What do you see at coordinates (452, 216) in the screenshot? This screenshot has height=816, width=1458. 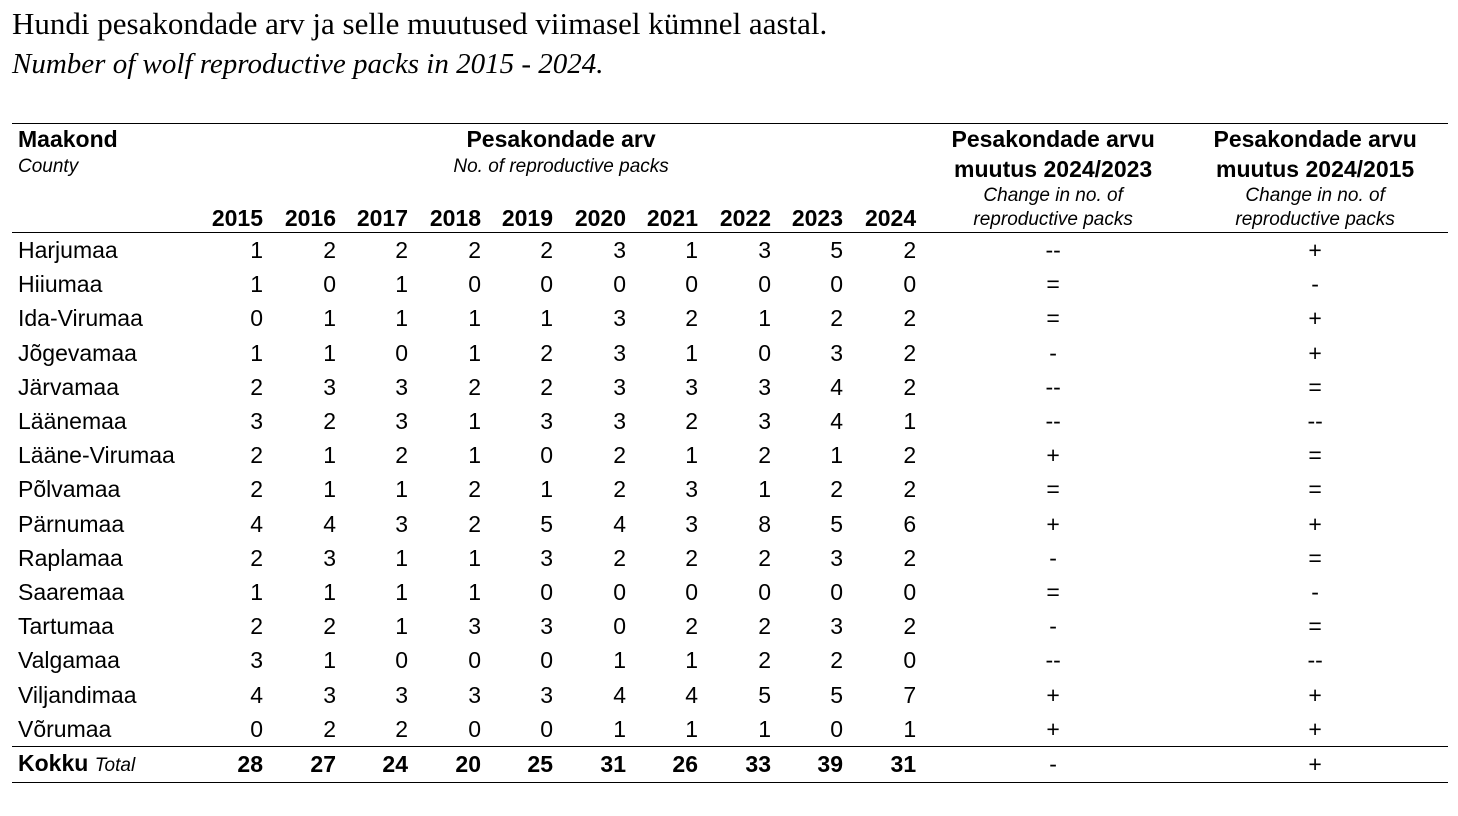 I see `year-header-2018: 2018` at bounding box center [452, 216].